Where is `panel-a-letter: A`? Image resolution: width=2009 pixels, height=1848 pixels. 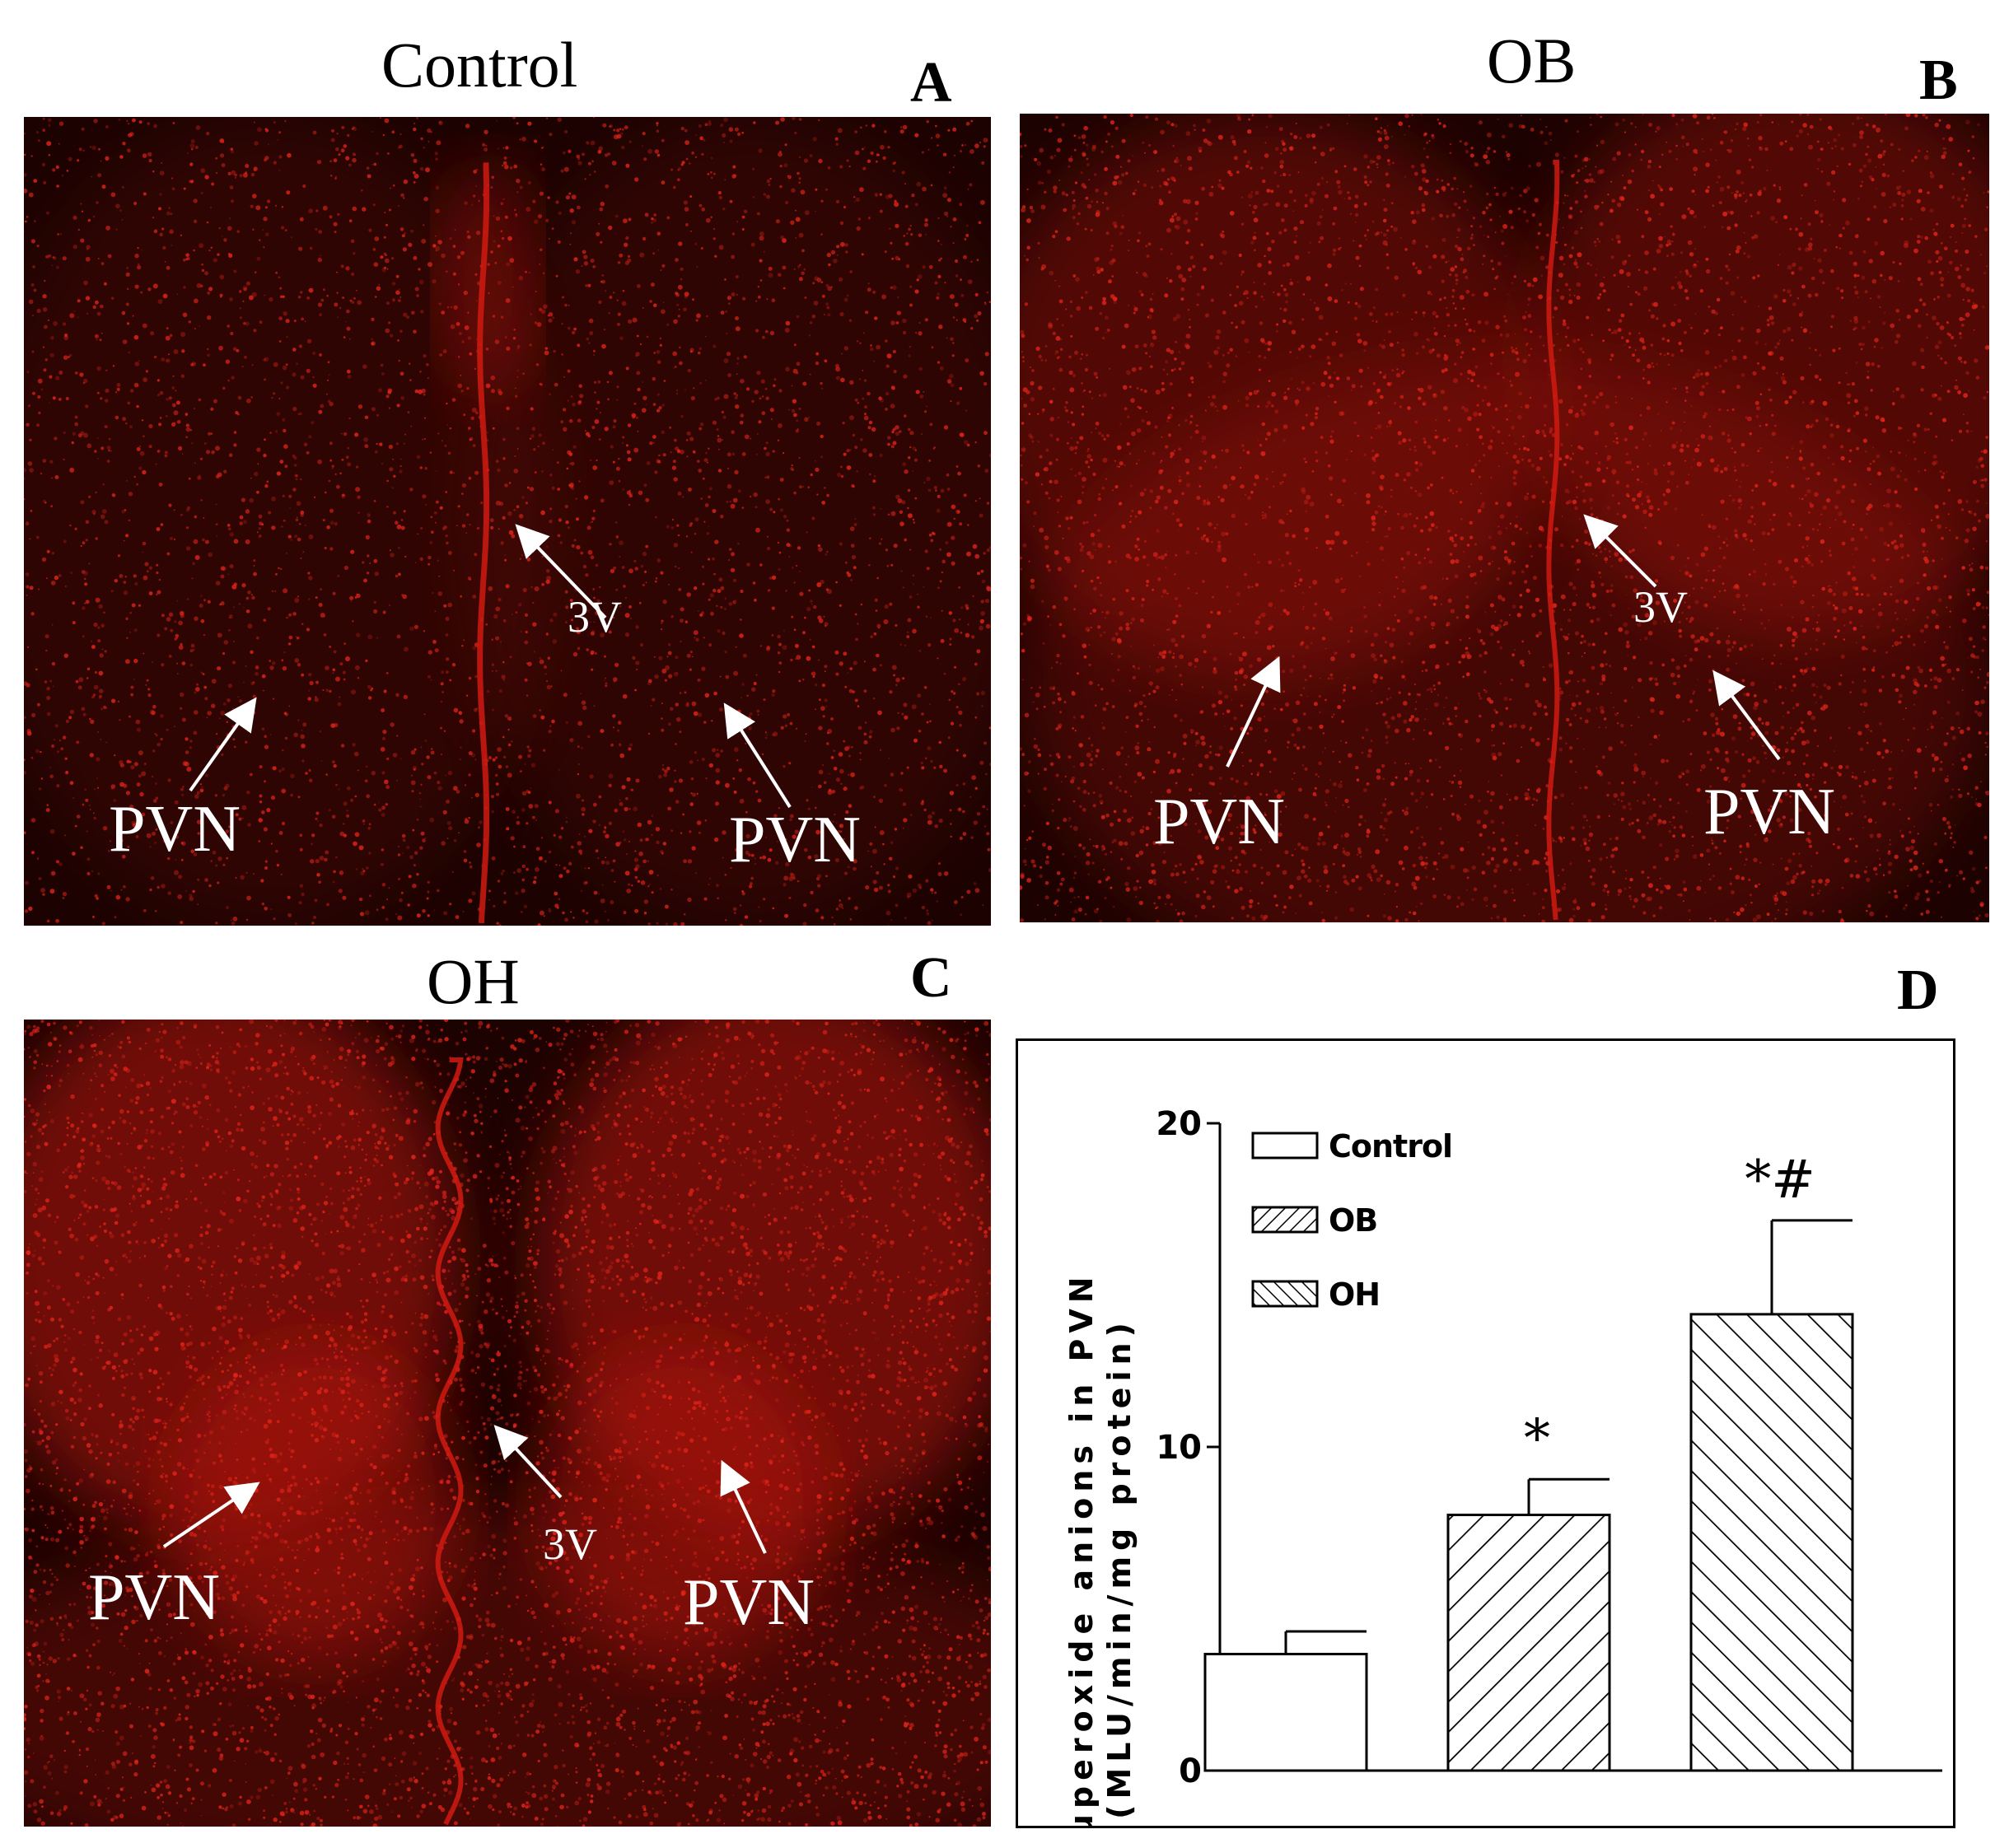 panel-a-letter: A is located at coordinates (931, 82).